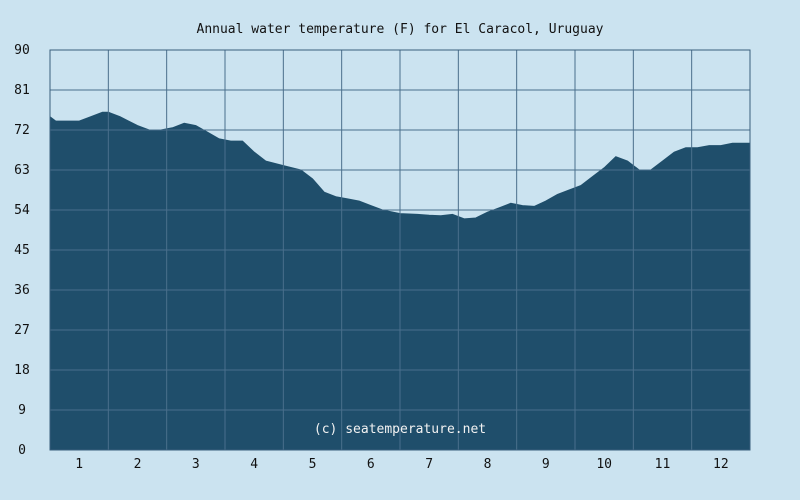 The height and width of the screenshot is (500, 800). I want to click on y-tick-label: 54, so click(22, 210).